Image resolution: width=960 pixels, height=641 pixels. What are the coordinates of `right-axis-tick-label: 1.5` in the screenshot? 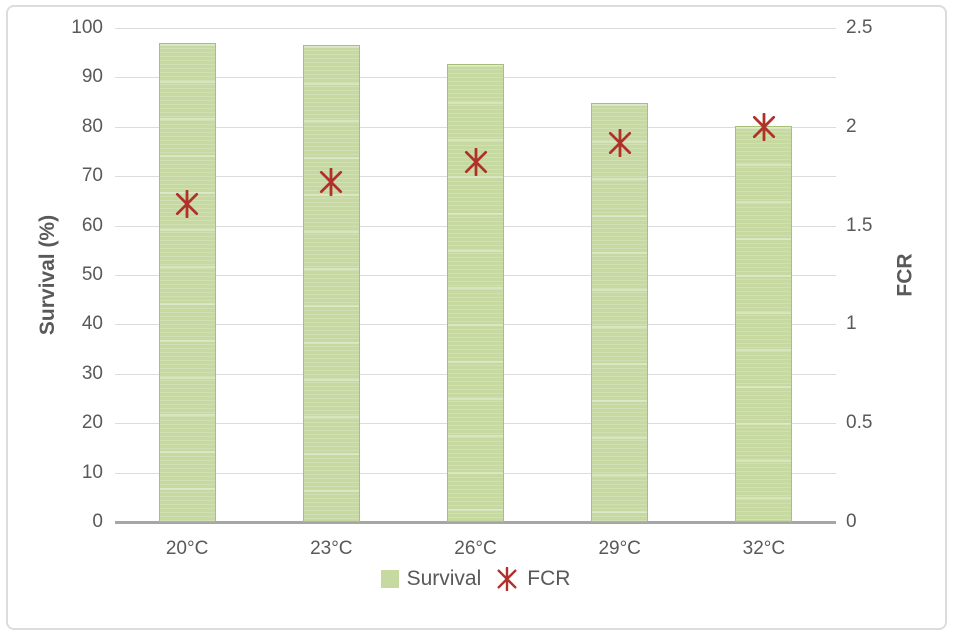 It's located at (859, 225).